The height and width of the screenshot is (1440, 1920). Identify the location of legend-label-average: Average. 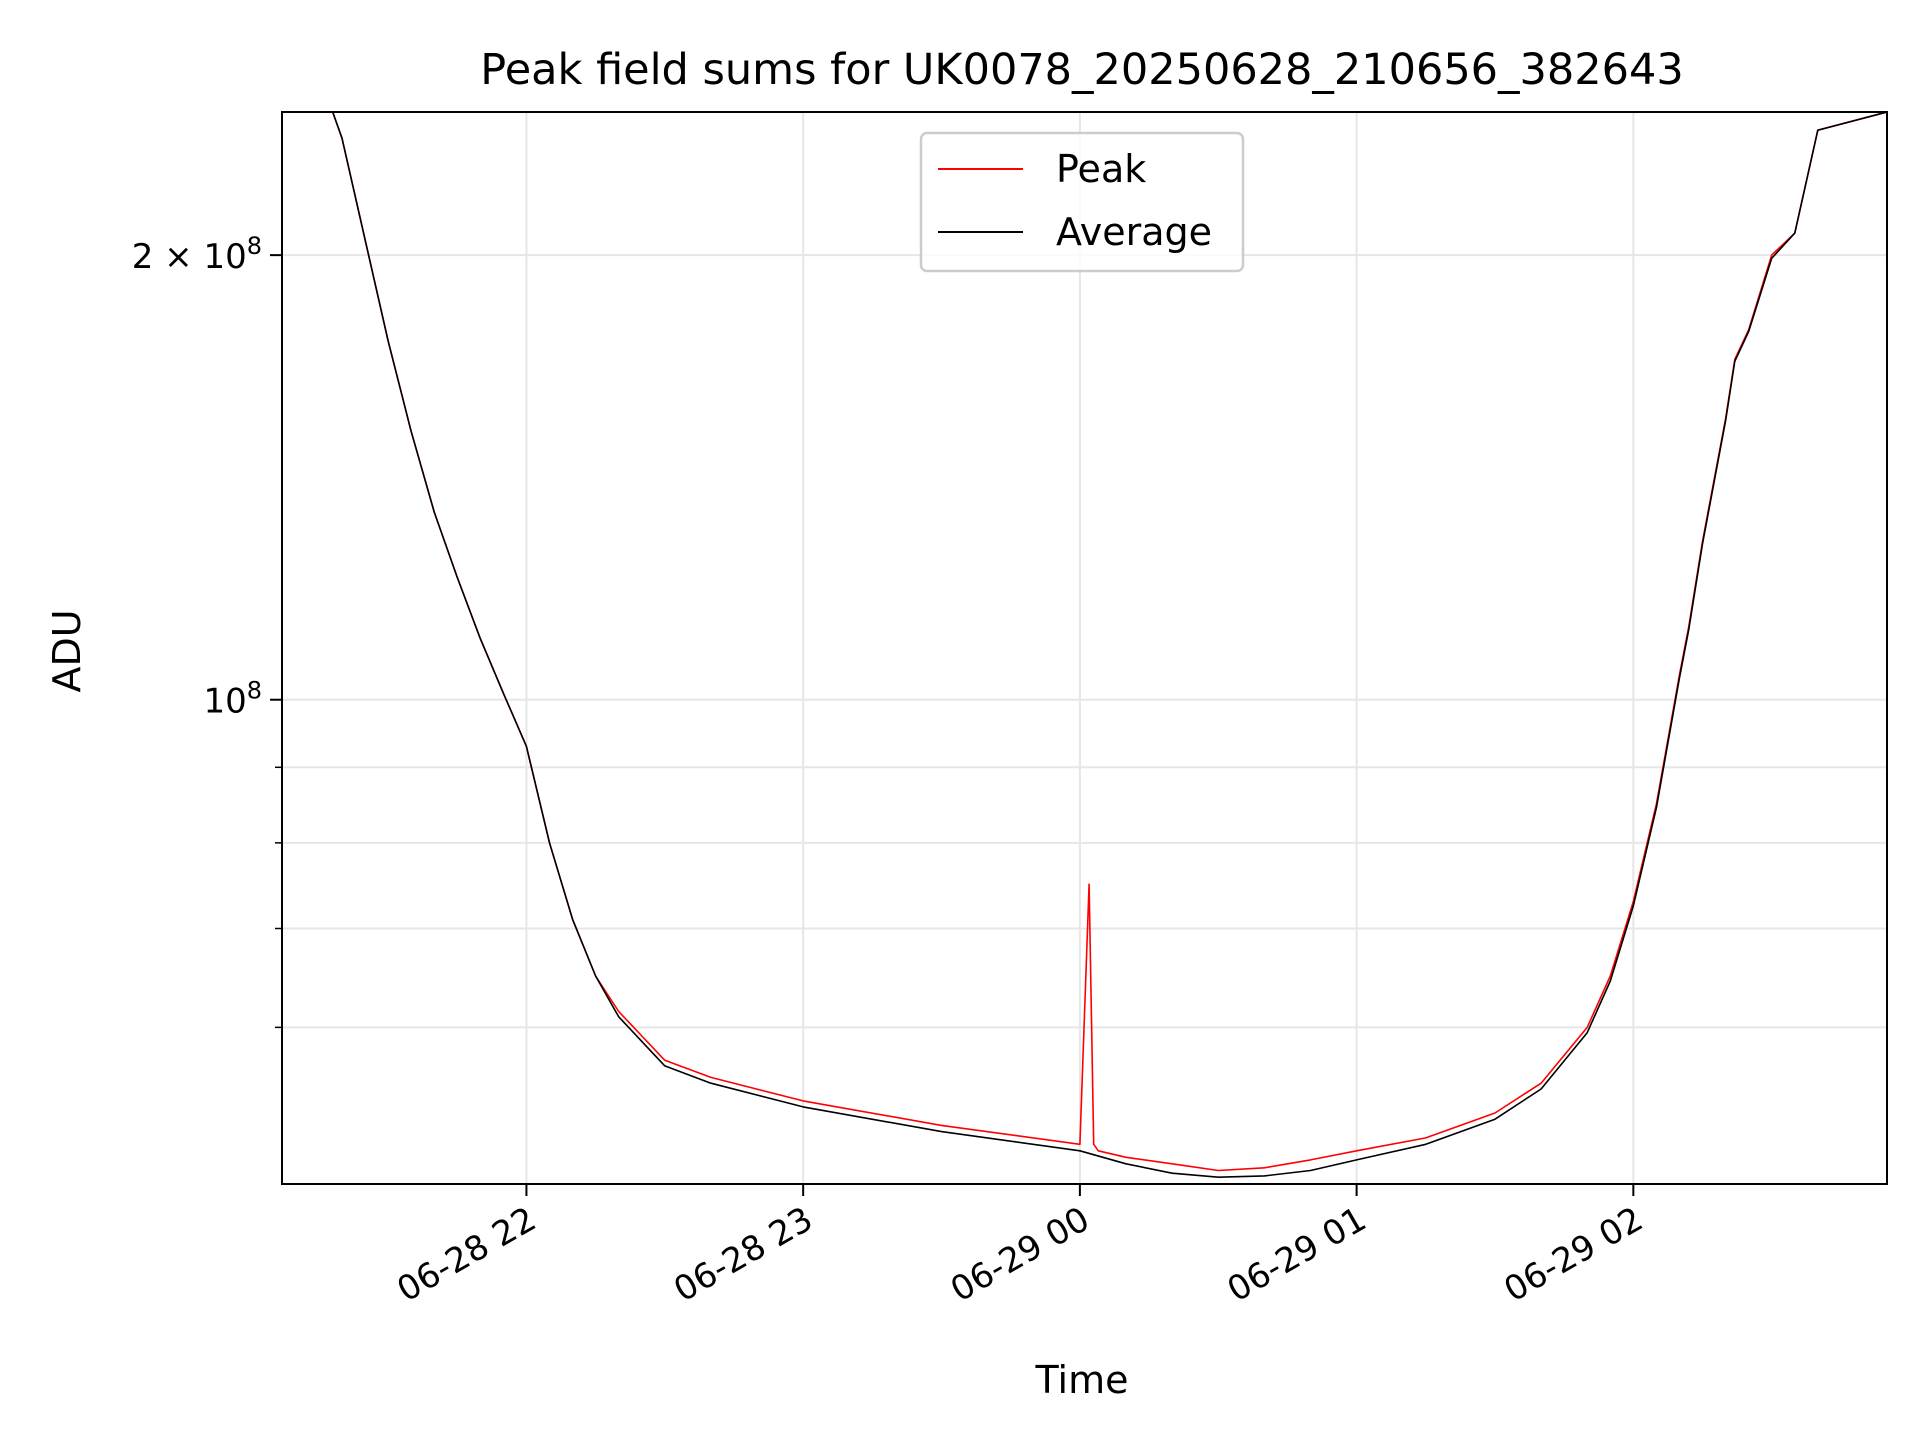
(1134, 232).